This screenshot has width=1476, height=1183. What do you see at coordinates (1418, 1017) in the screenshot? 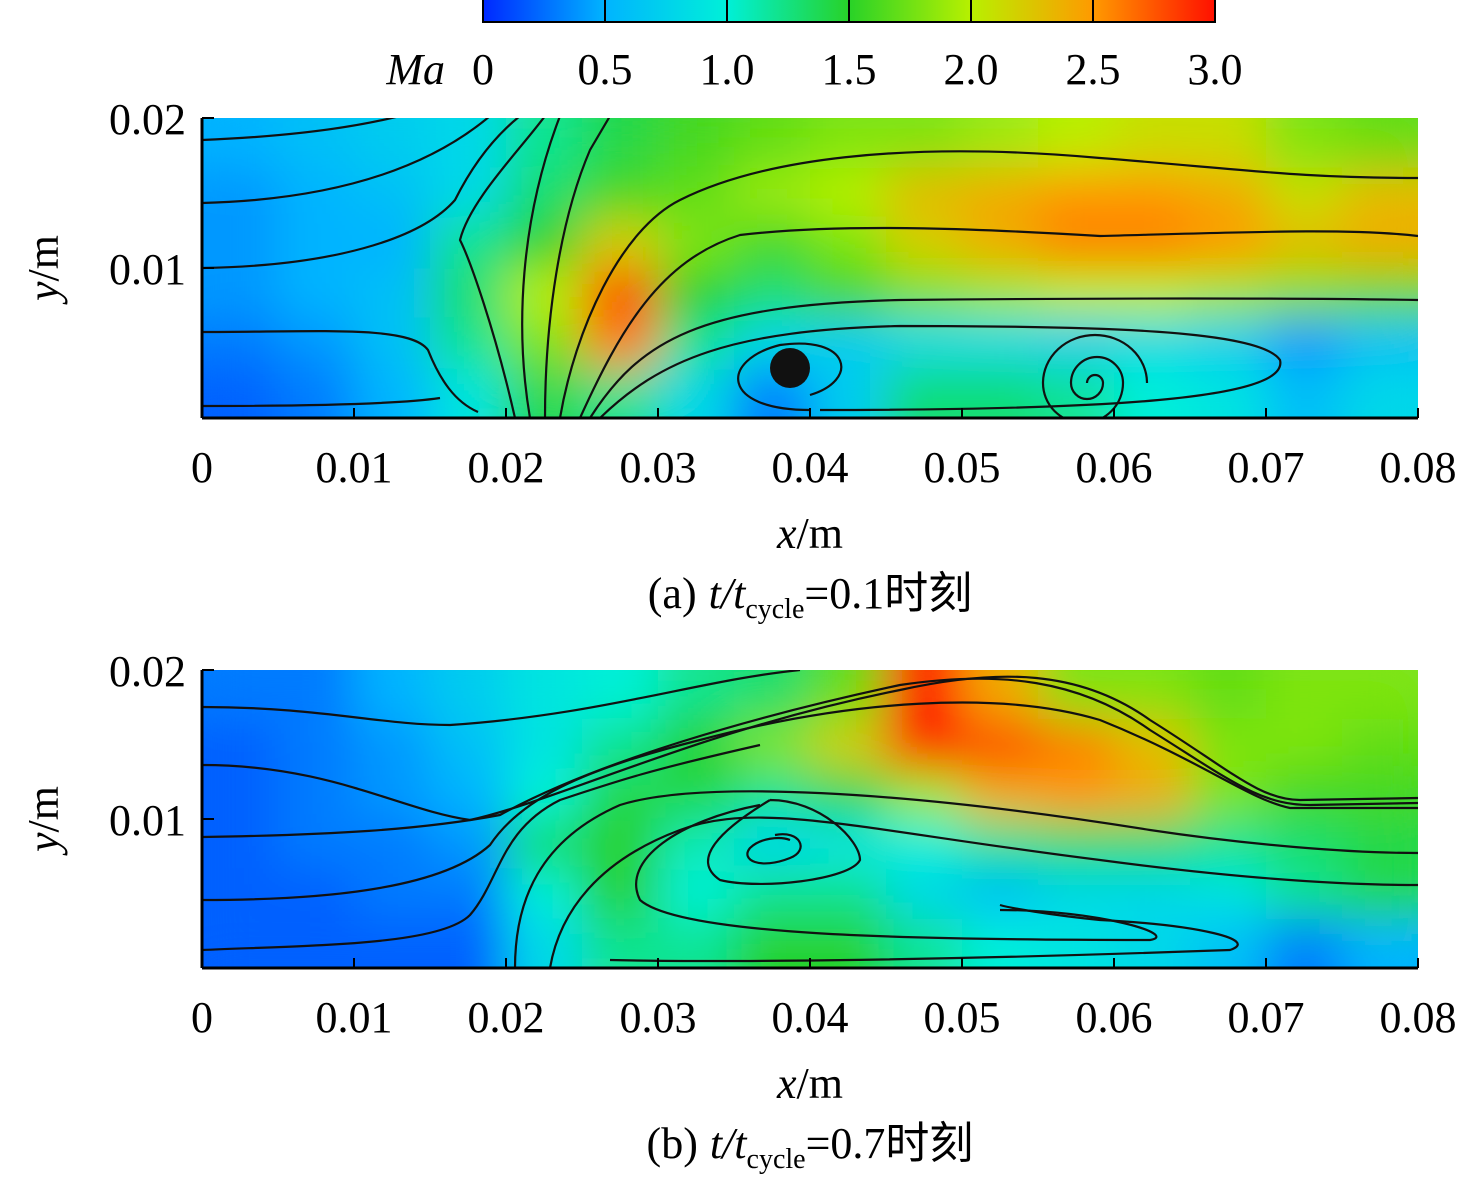
I see `x-tick-label: 0.08` at bounding box center [1418, 1017].